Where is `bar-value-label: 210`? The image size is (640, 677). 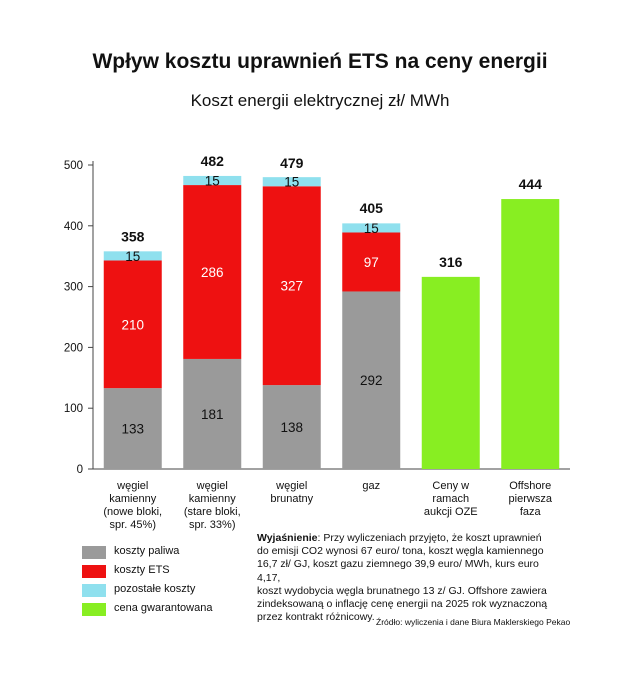 bar-value-label: 210 is located at coordinates (132, 324).